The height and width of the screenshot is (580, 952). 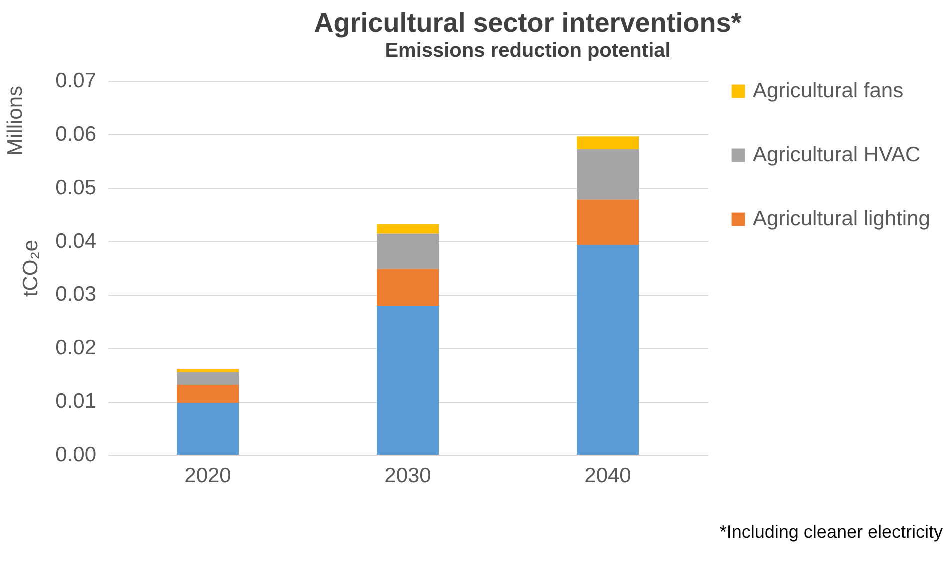 I want to click on chart-subtitle: Emissions reduction potential, so click(x=528, y=51).